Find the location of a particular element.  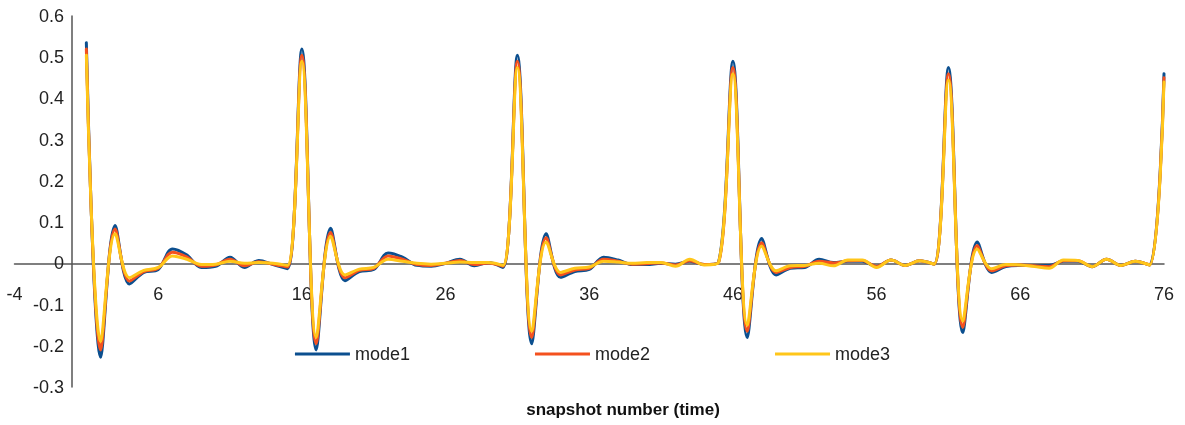

x-tick-label: 16 is located at coordinates (301, 294).